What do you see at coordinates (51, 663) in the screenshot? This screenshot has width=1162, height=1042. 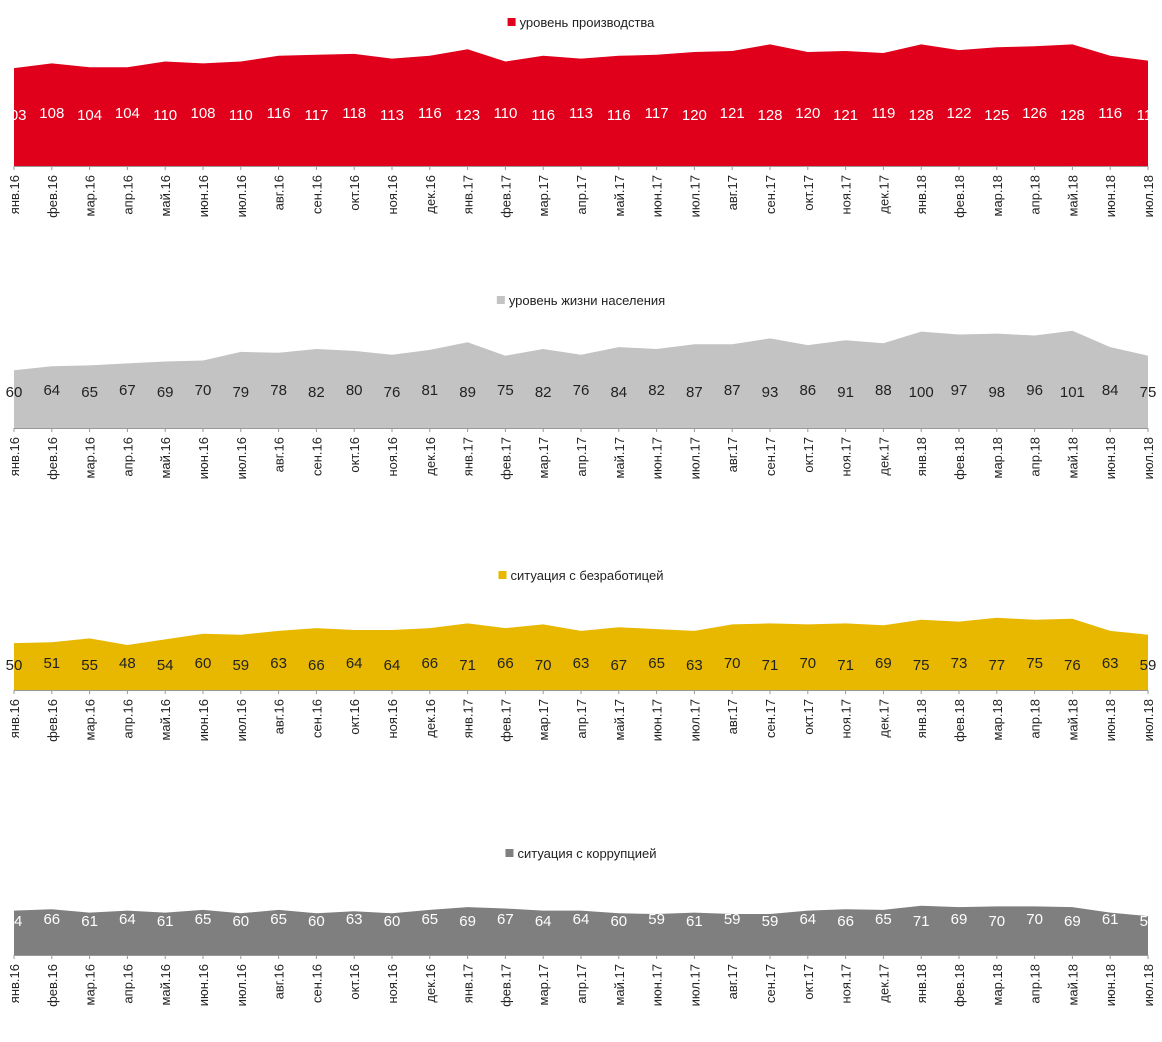 I see `data-label: 51` at bounding box center [51, 663].